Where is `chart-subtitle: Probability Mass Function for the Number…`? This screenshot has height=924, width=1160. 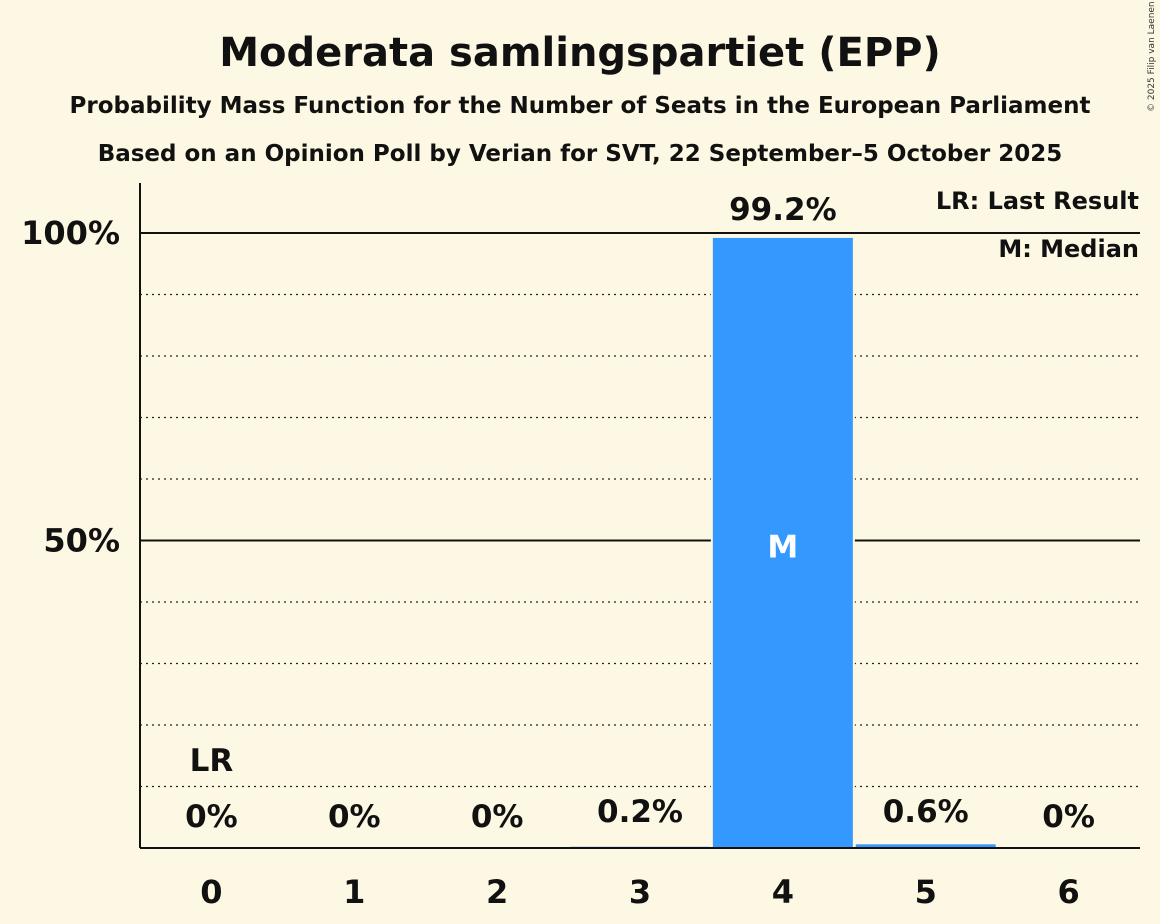 chart-subtitle: Probability Mass Function for the Number… is located at coordinates (580, 106).